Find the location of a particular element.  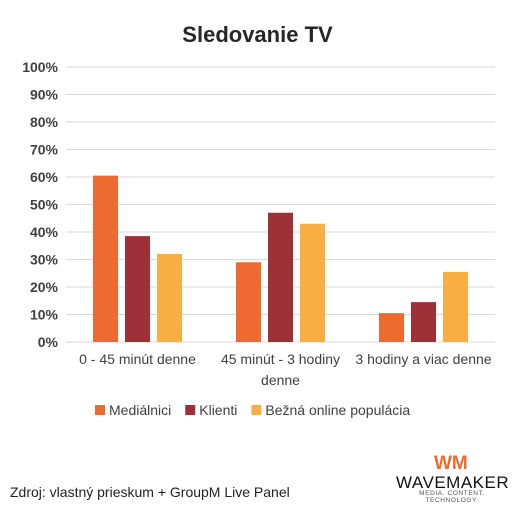

y-tick-label: 60% is located at coordinates (44, 177).